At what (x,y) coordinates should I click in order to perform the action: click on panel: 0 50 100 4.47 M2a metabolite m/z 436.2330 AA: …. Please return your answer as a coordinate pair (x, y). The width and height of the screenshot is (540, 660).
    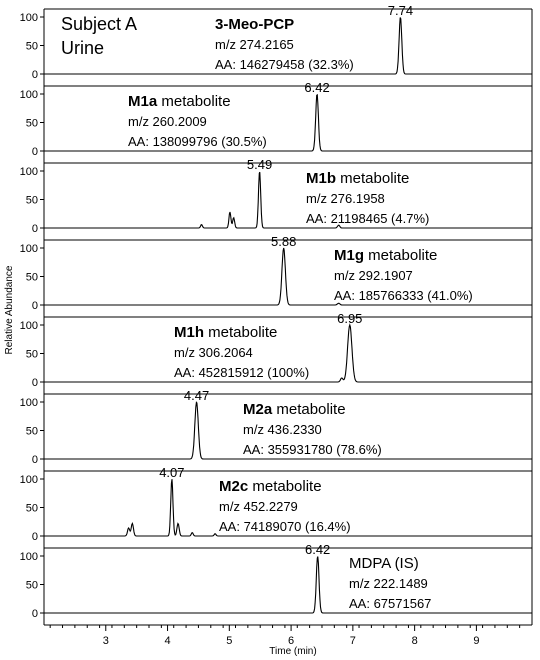
    Looking at the image, I should click on (276, 430).